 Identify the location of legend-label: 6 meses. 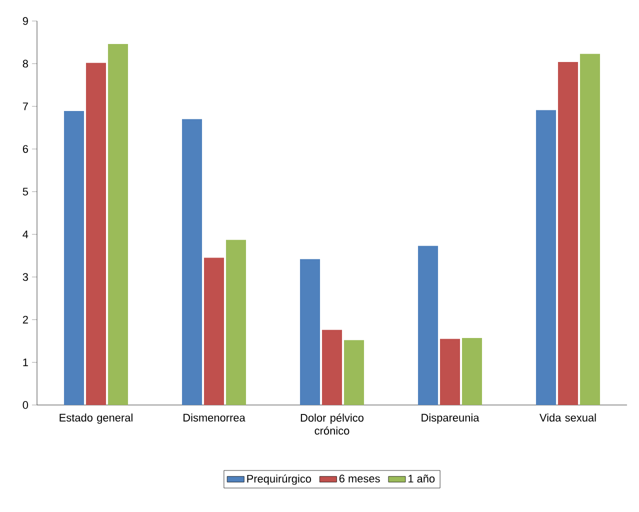
(359, 478).